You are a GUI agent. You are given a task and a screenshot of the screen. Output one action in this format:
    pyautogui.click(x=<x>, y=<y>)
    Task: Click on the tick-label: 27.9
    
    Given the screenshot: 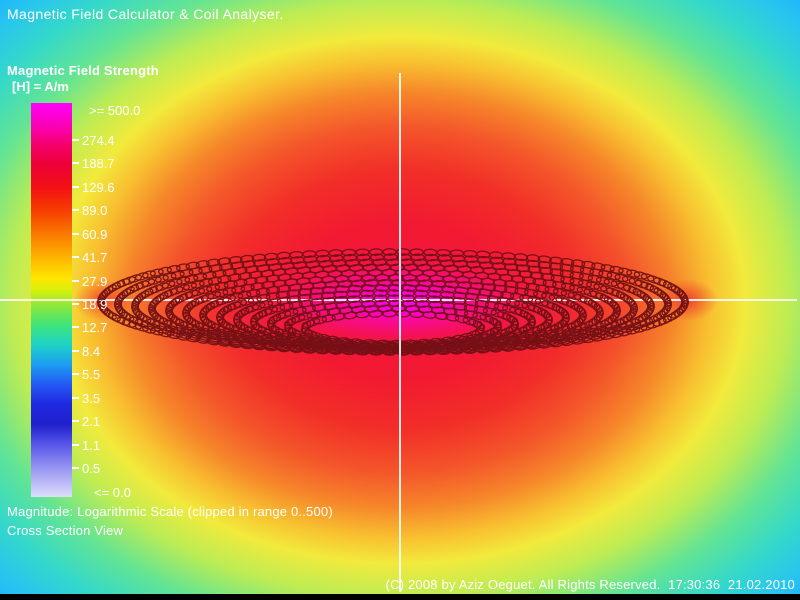 What is the action you would take?
    pyautogui.click(x=95, y=281)
    